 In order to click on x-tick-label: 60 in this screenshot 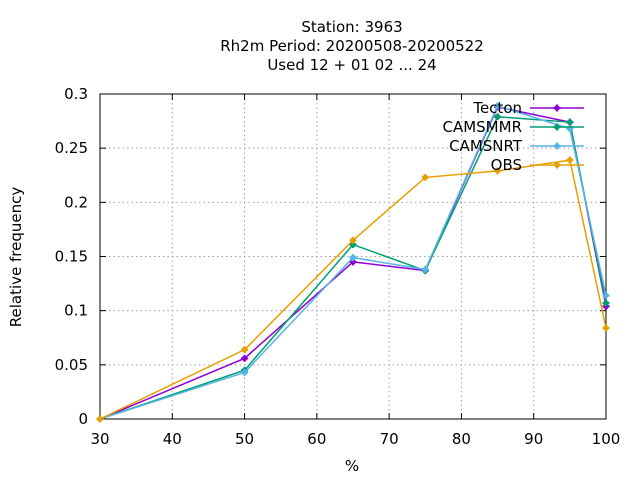, I will do `click(316, 439)`.